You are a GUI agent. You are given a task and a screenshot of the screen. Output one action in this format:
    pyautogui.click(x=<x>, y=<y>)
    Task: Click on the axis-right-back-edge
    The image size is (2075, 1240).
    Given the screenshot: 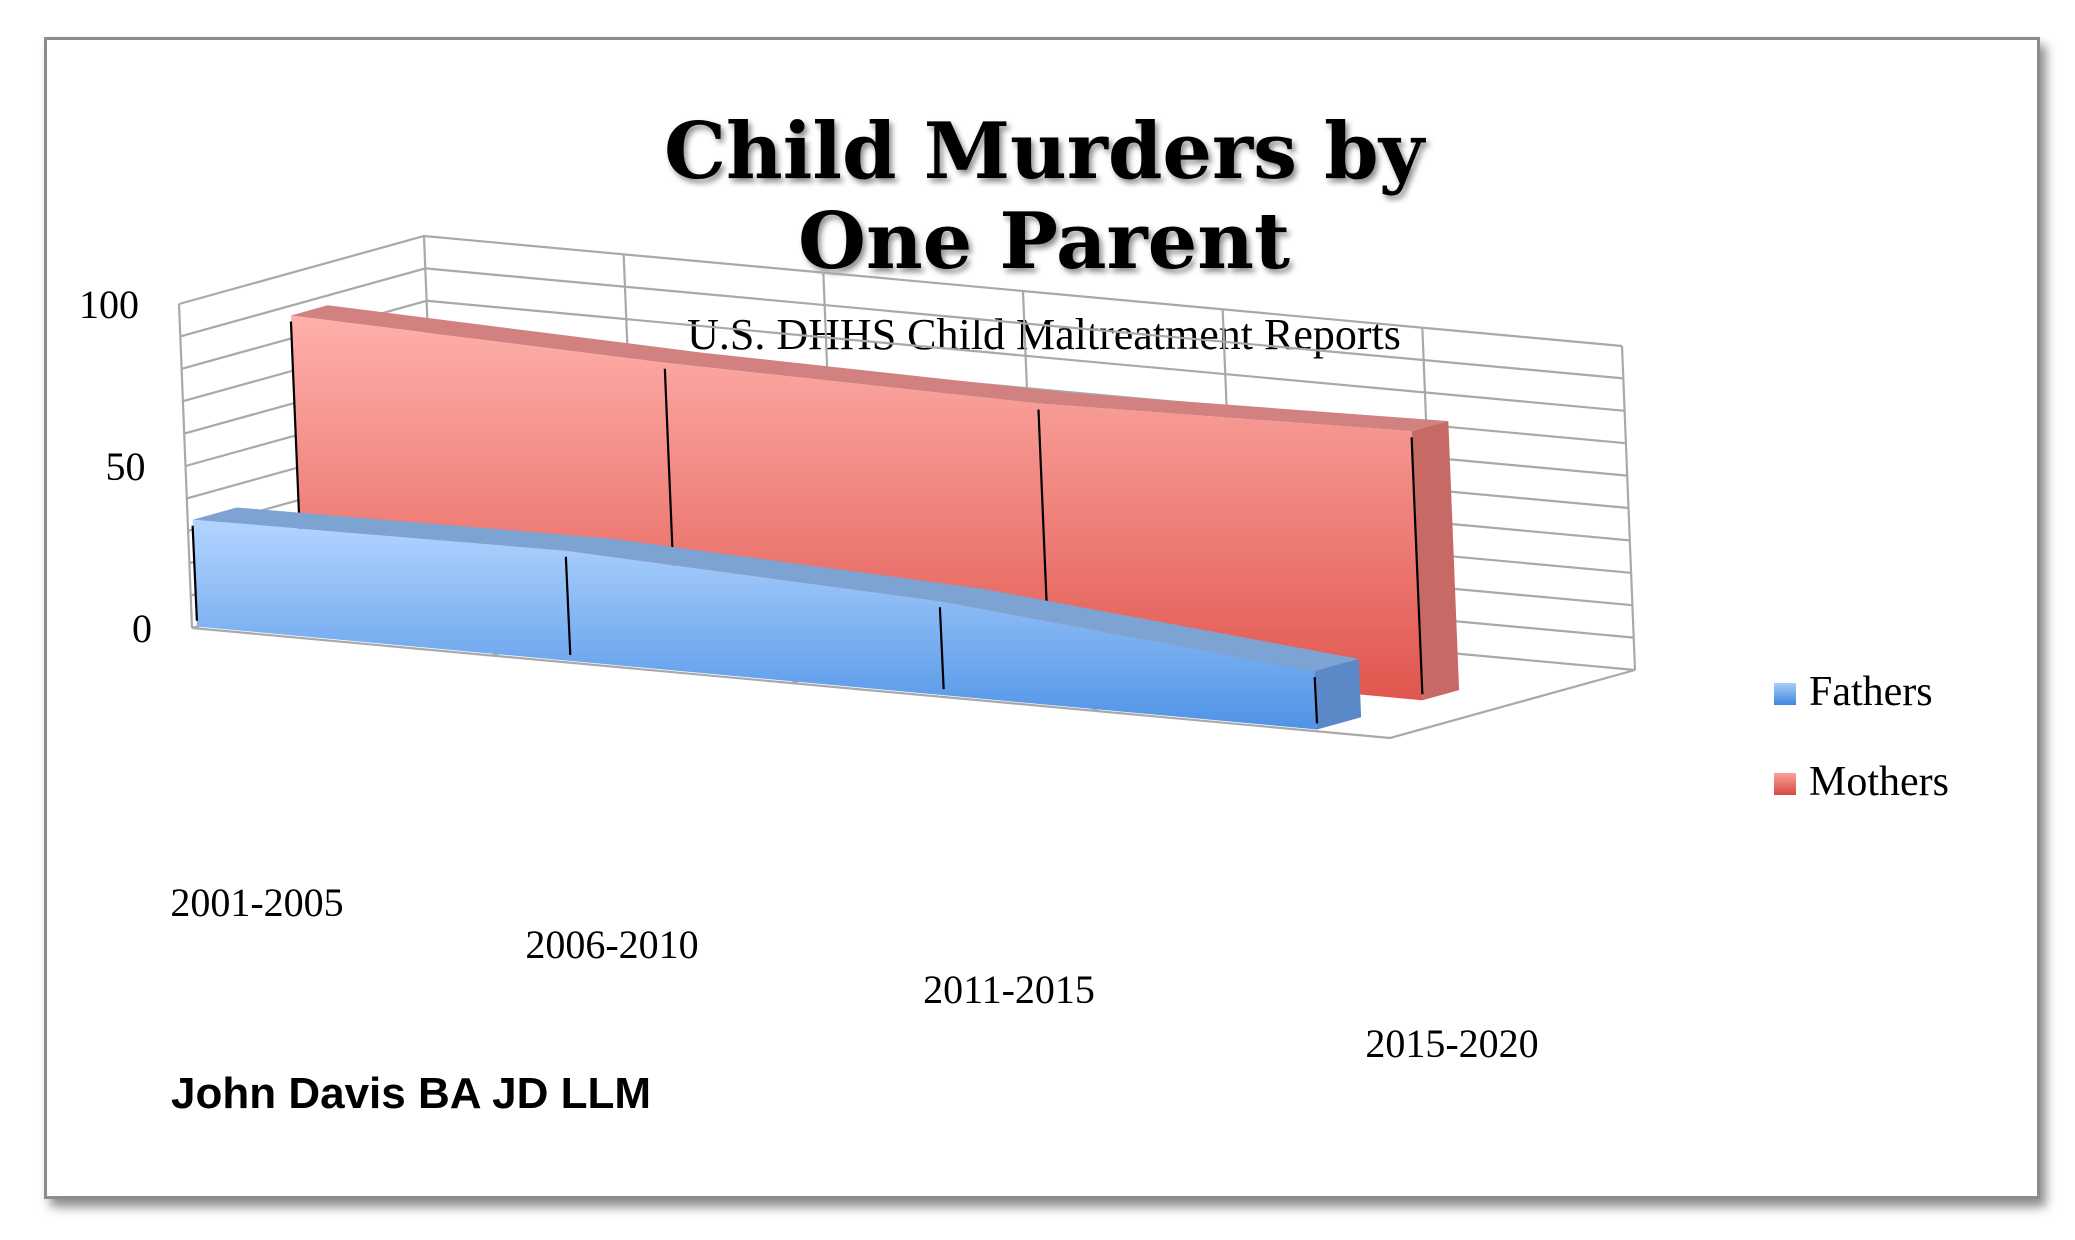 What is the action you would take?
    pyautogui.click(x=1628, y=508)
    